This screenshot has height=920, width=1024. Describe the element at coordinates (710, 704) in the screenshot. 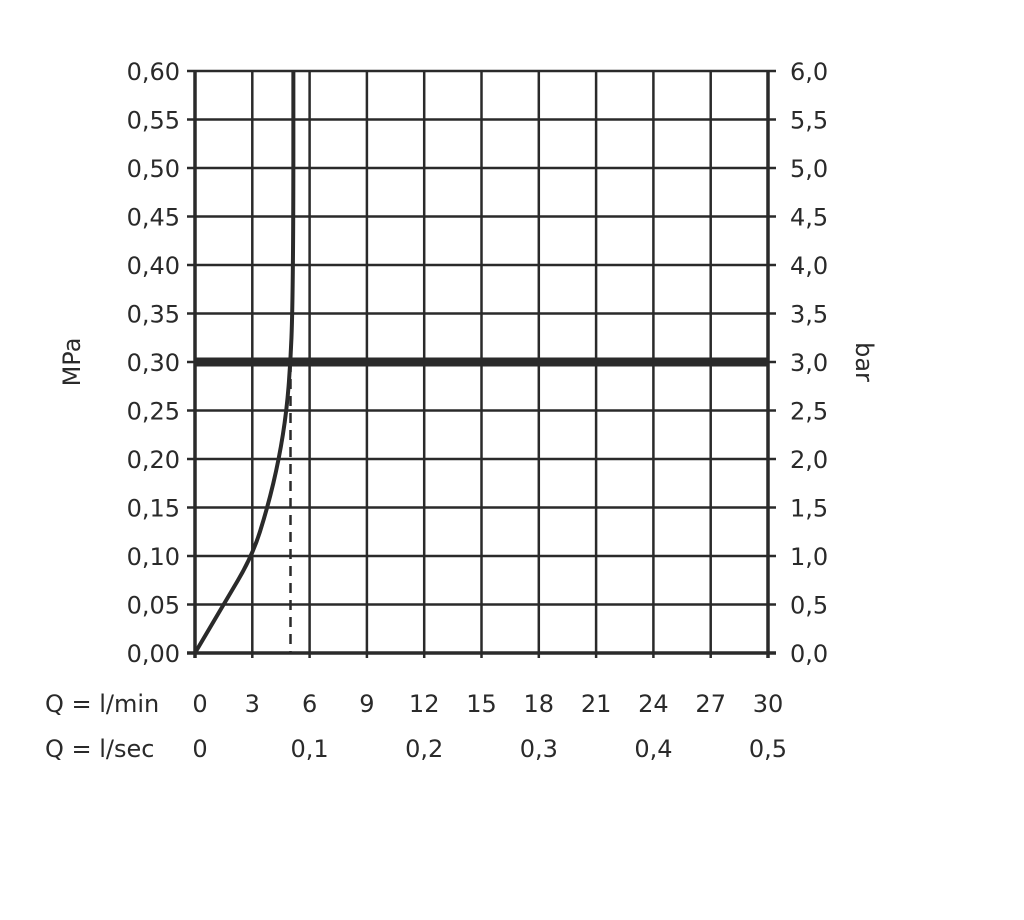

I see `x-tick-label: 27` at that location.